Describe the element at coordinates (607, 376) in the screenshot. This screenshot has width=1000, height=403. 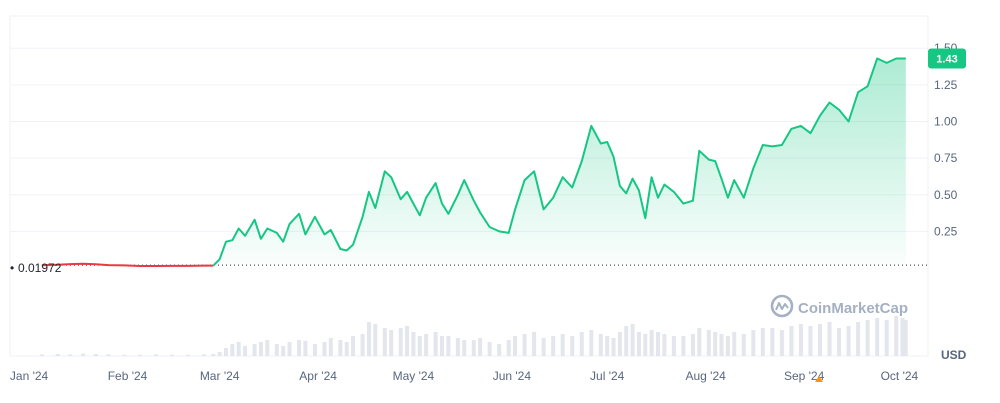
I see `x-tick-label: Jul '24` at that location.